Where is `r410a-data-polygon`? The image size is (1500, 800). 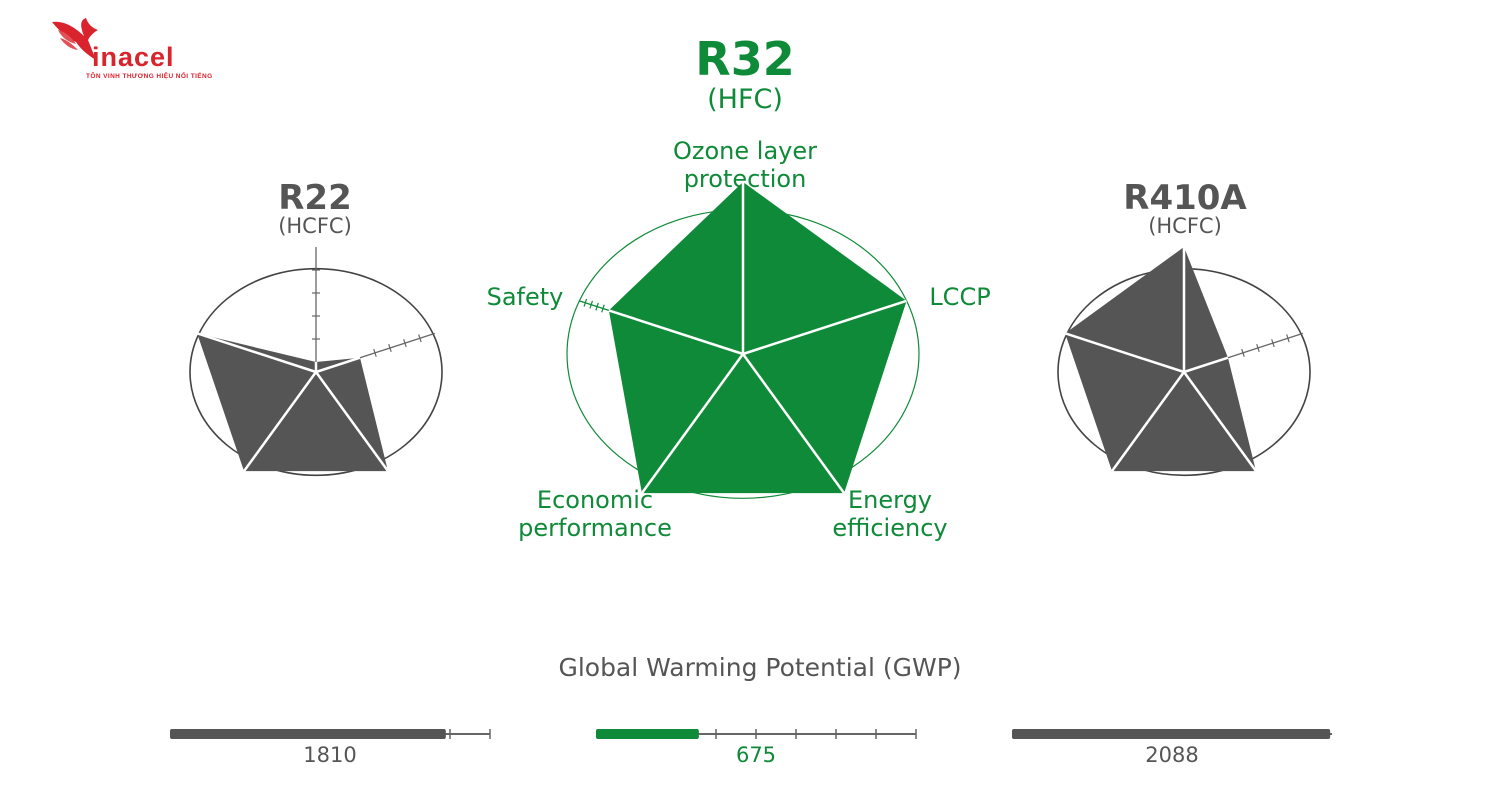 r410a-data-polygon is located at coordinates (1161, 359).